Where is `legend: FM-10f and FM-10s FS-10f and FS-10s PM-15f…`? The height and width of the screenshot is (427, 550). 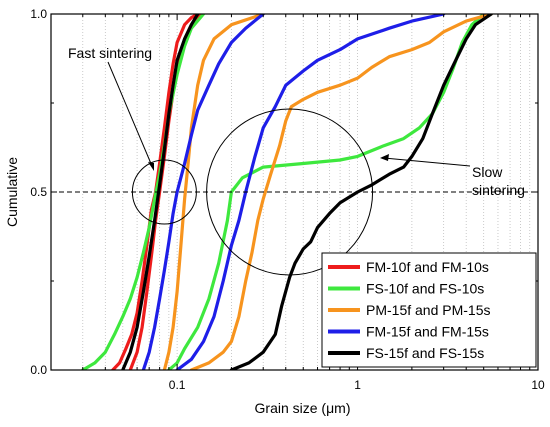
legend: FM-10f and FM-10s FS-10f and FS-10s PM-15f… is located at coordinates (429, 310).